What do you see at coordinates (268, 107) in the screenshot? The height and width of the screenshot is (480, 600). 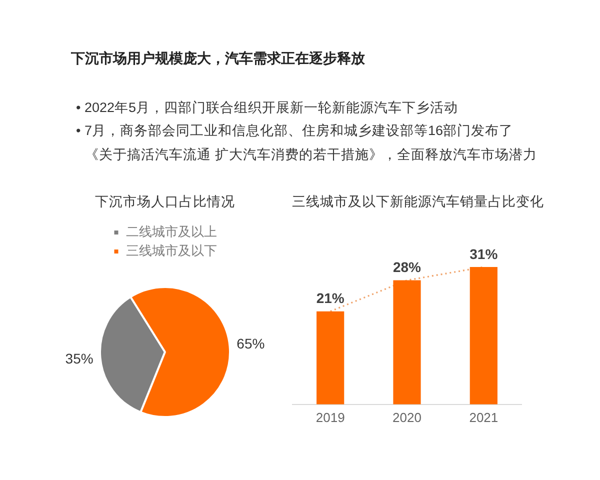 I see `text: • 2022年5月，四部门联合组织开展新一轮新能源汽车下乡活动` at bounding box center [268, 107].